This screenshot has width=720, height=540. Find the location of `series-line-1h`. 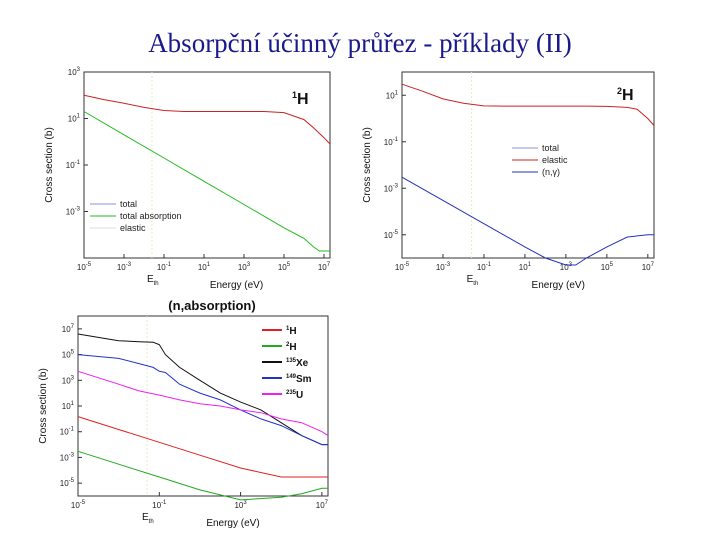

series-line-1h is located at coordinates (202, 447).